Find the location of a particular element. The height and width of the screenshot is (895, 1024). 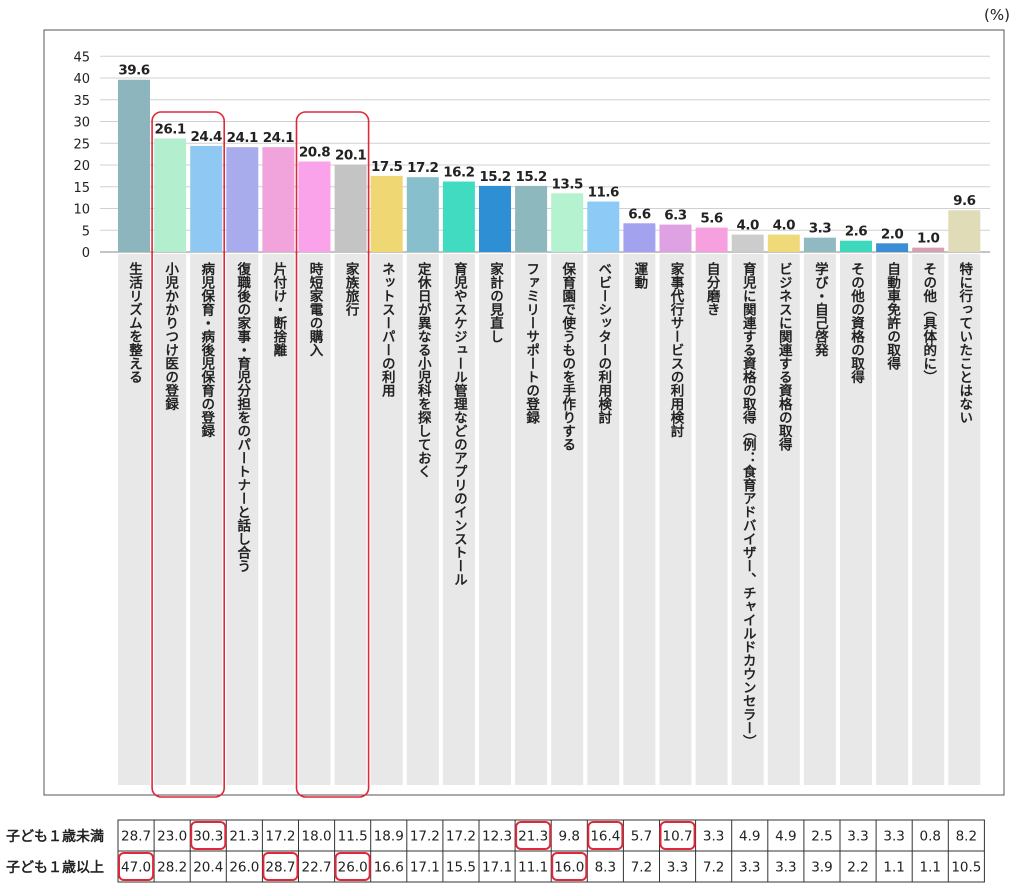

bar-value-label: 3.3 is located at coordinates (820, 229).